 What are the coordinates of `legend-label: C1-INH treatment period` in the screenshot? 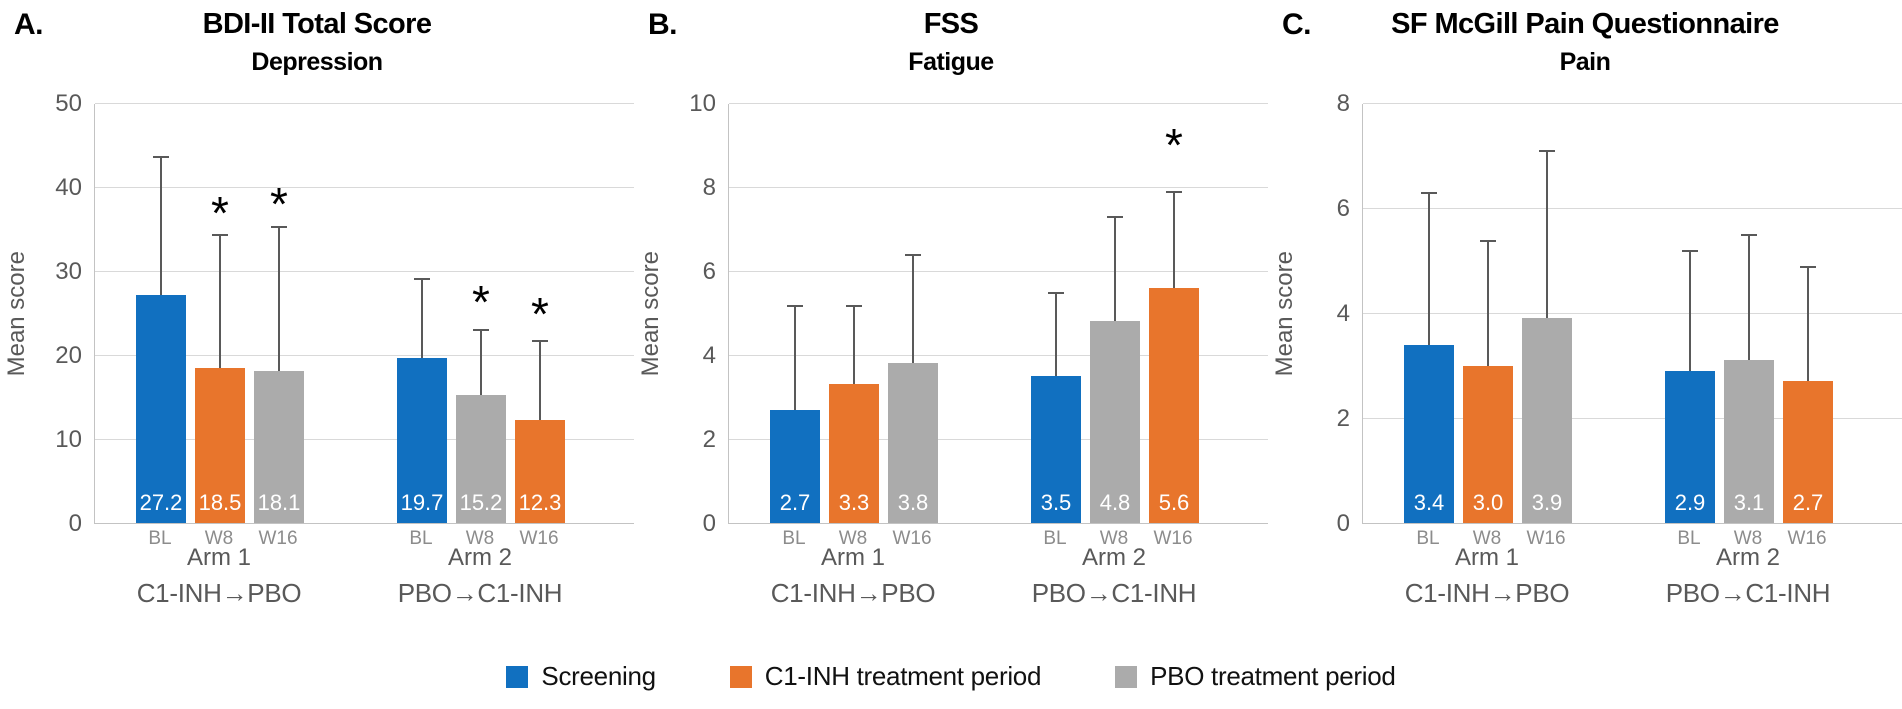 It's located at (903, 676).